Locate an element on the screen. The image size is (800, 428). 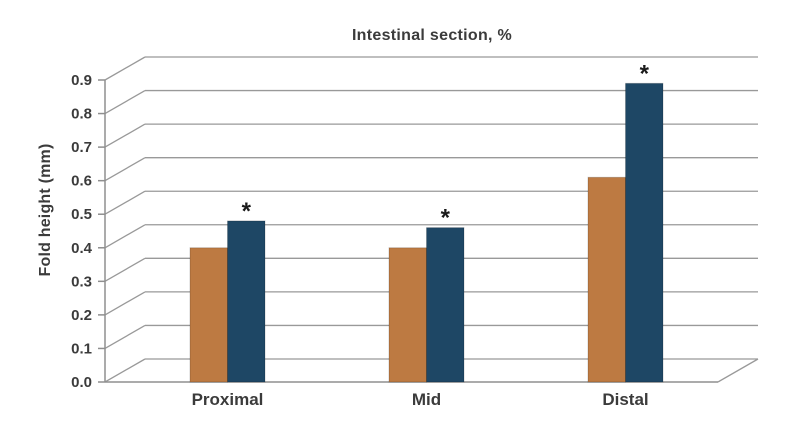
y-tick-label: 0.0 is located at coordinates (81, 382).